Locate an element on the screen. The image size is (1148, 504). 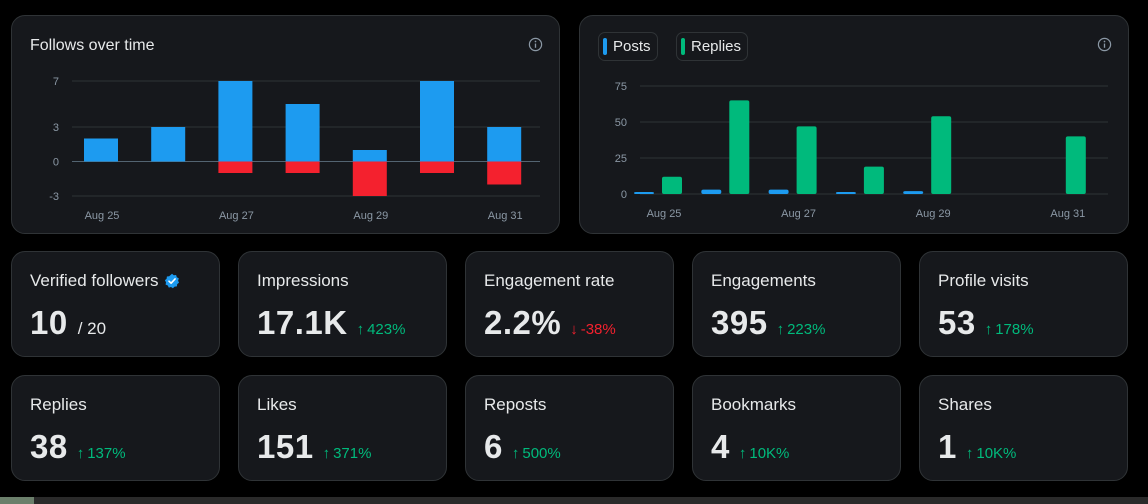
stat-value: 2.2% is located at coordinates (523, 322).